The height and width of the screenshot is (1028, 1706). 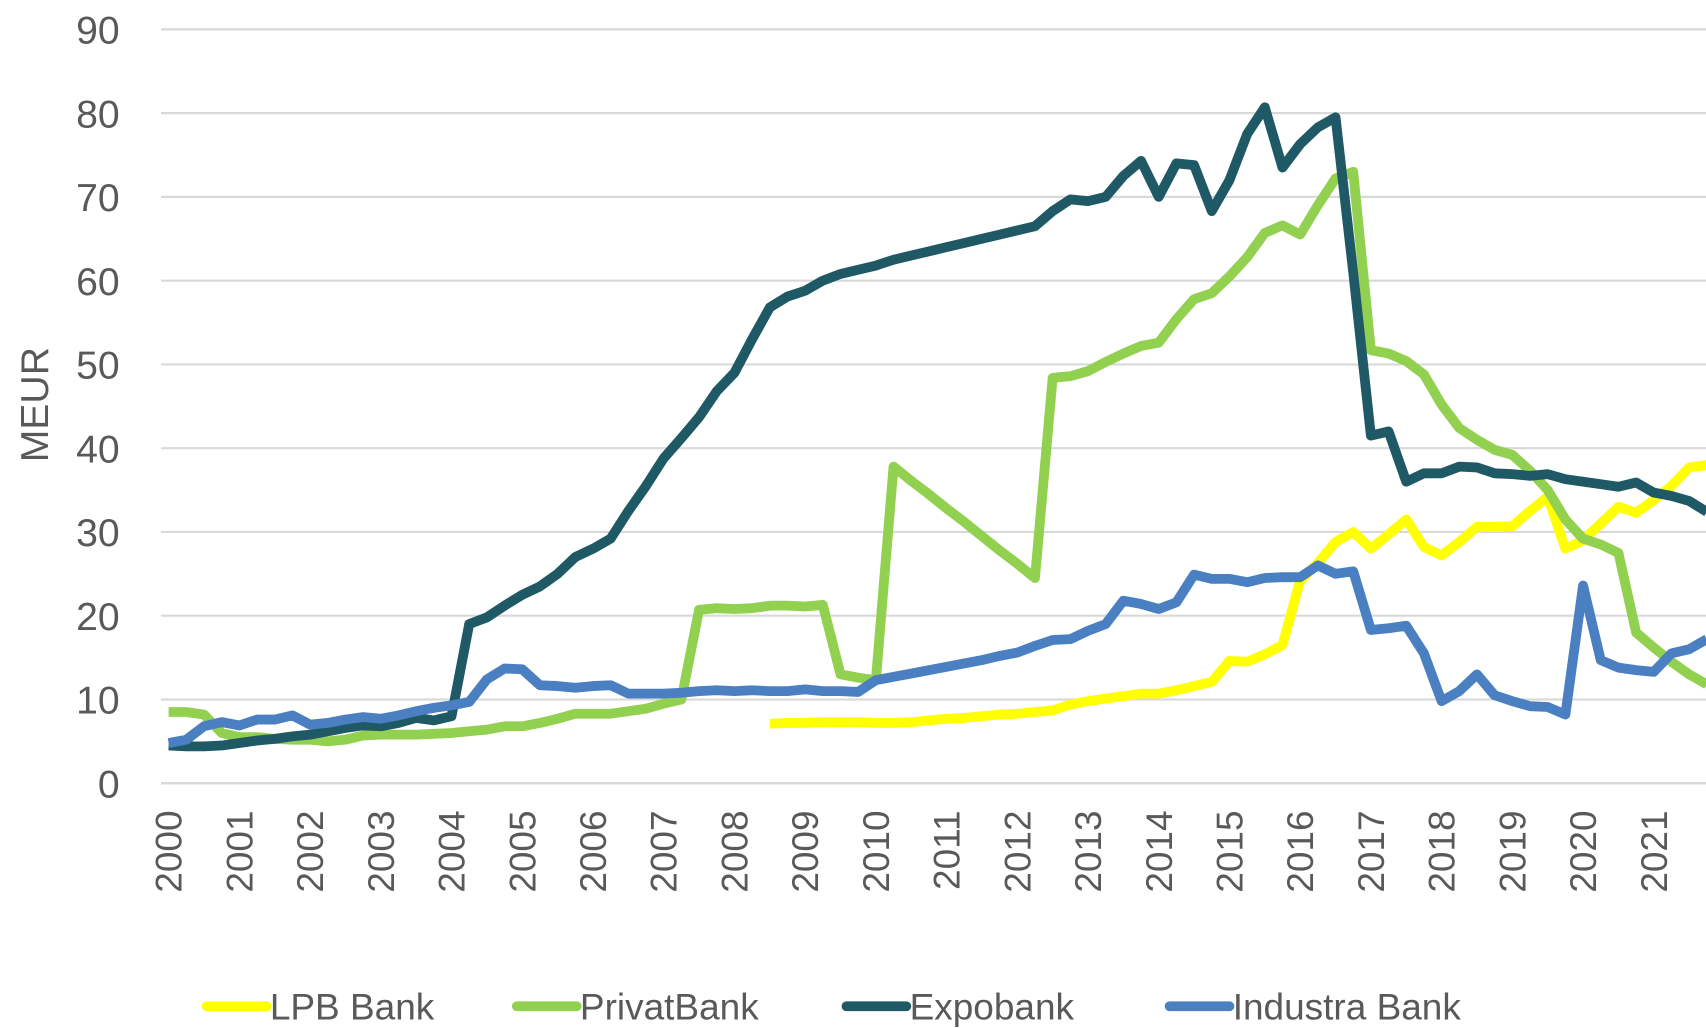 What do you see at coordinates (1237, 594) in the screenshot?
I see `series-line` at bounding box center [1237, 594].